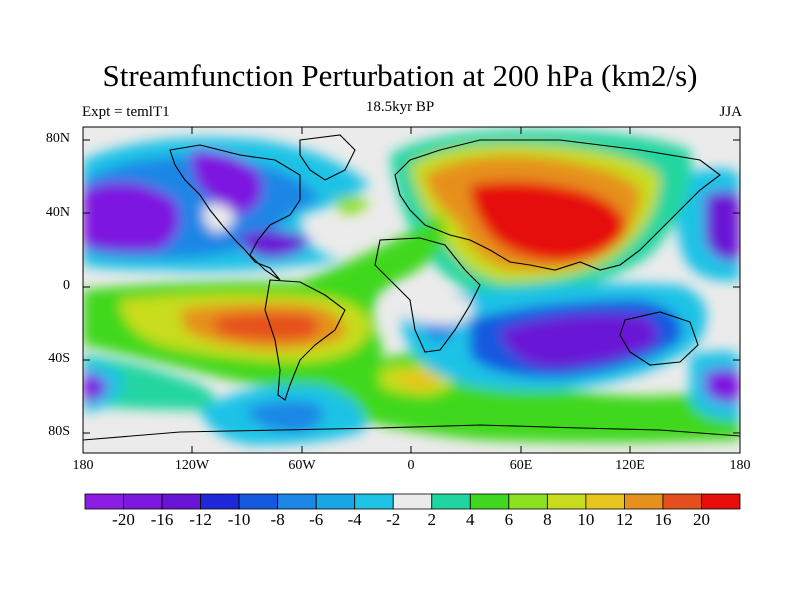 The image size is (800, 600). I want to click on gulf-low-core, so click(275, 244).